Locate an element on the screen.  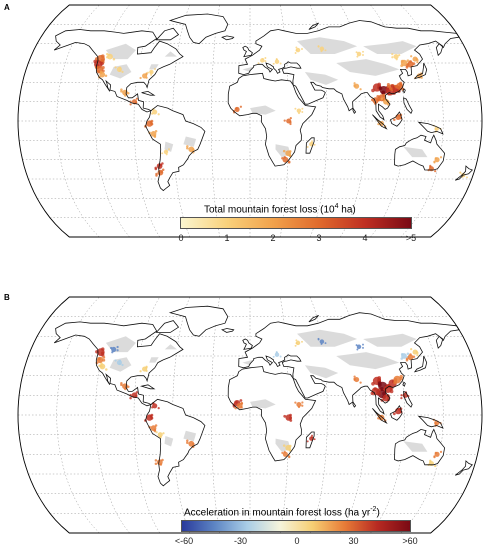
coastline-novayaZemlya is located at coordinates (313, 26).